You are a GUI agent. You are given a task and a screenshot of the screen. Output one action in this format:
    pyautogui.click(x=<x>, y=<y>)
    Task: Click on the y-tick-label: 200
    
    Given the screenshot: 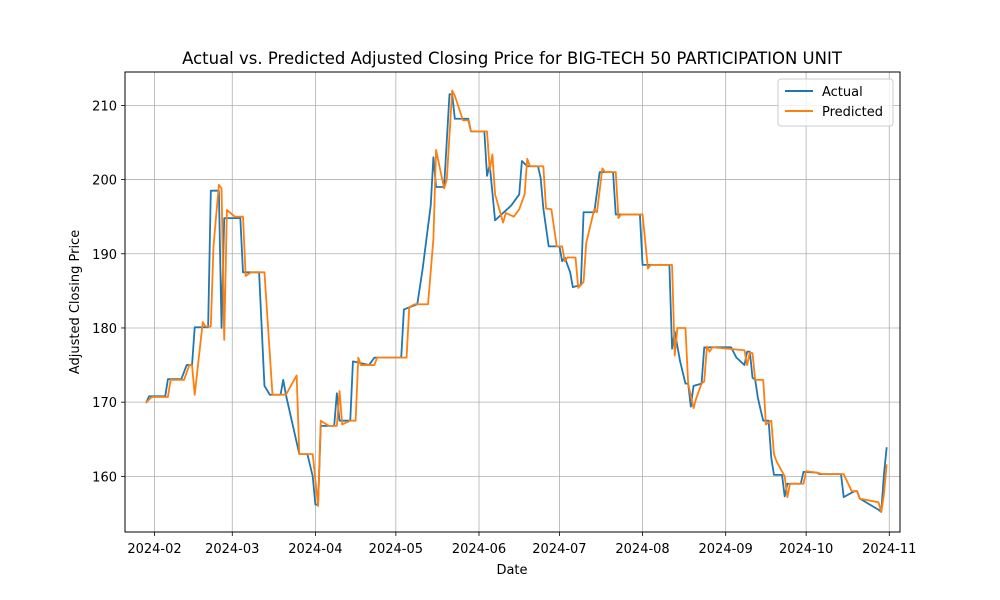 What is the action you would take?
    pyautogui.click(x=104, y=181)
    